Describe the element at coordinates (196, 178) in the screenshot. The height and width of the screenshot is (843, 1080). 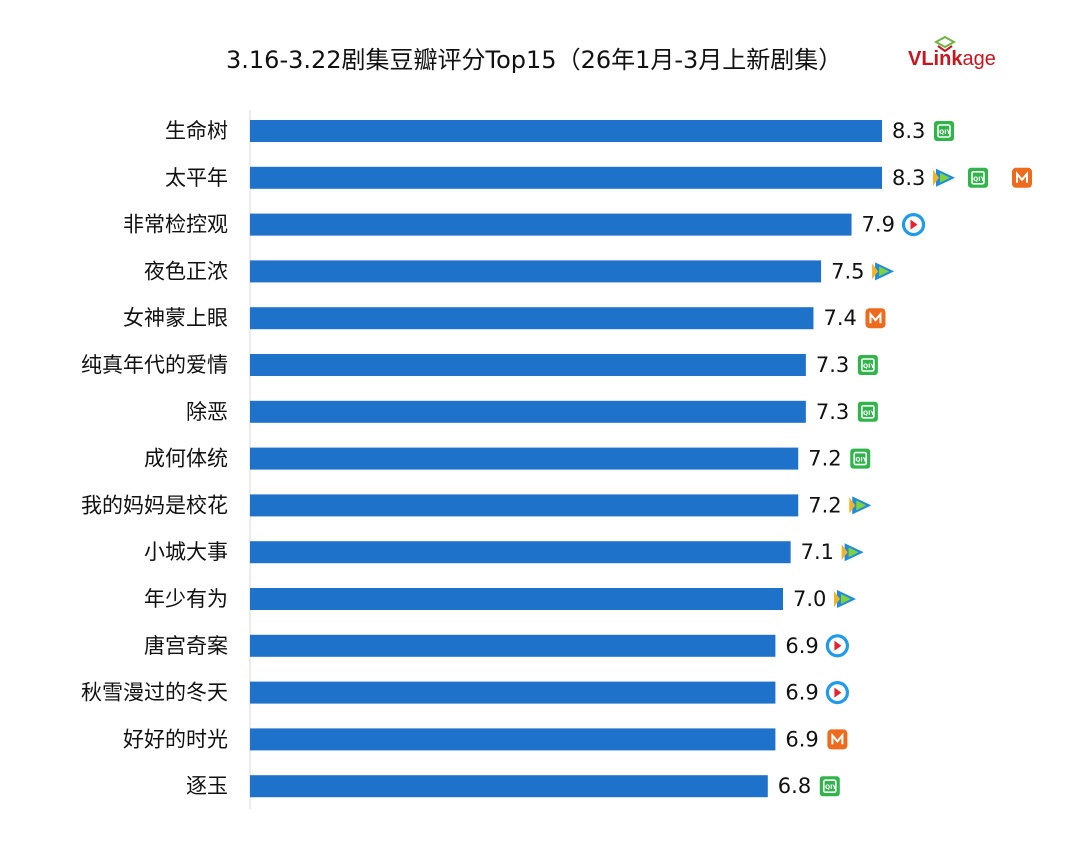
I see `category-label: 太平年` at that location.